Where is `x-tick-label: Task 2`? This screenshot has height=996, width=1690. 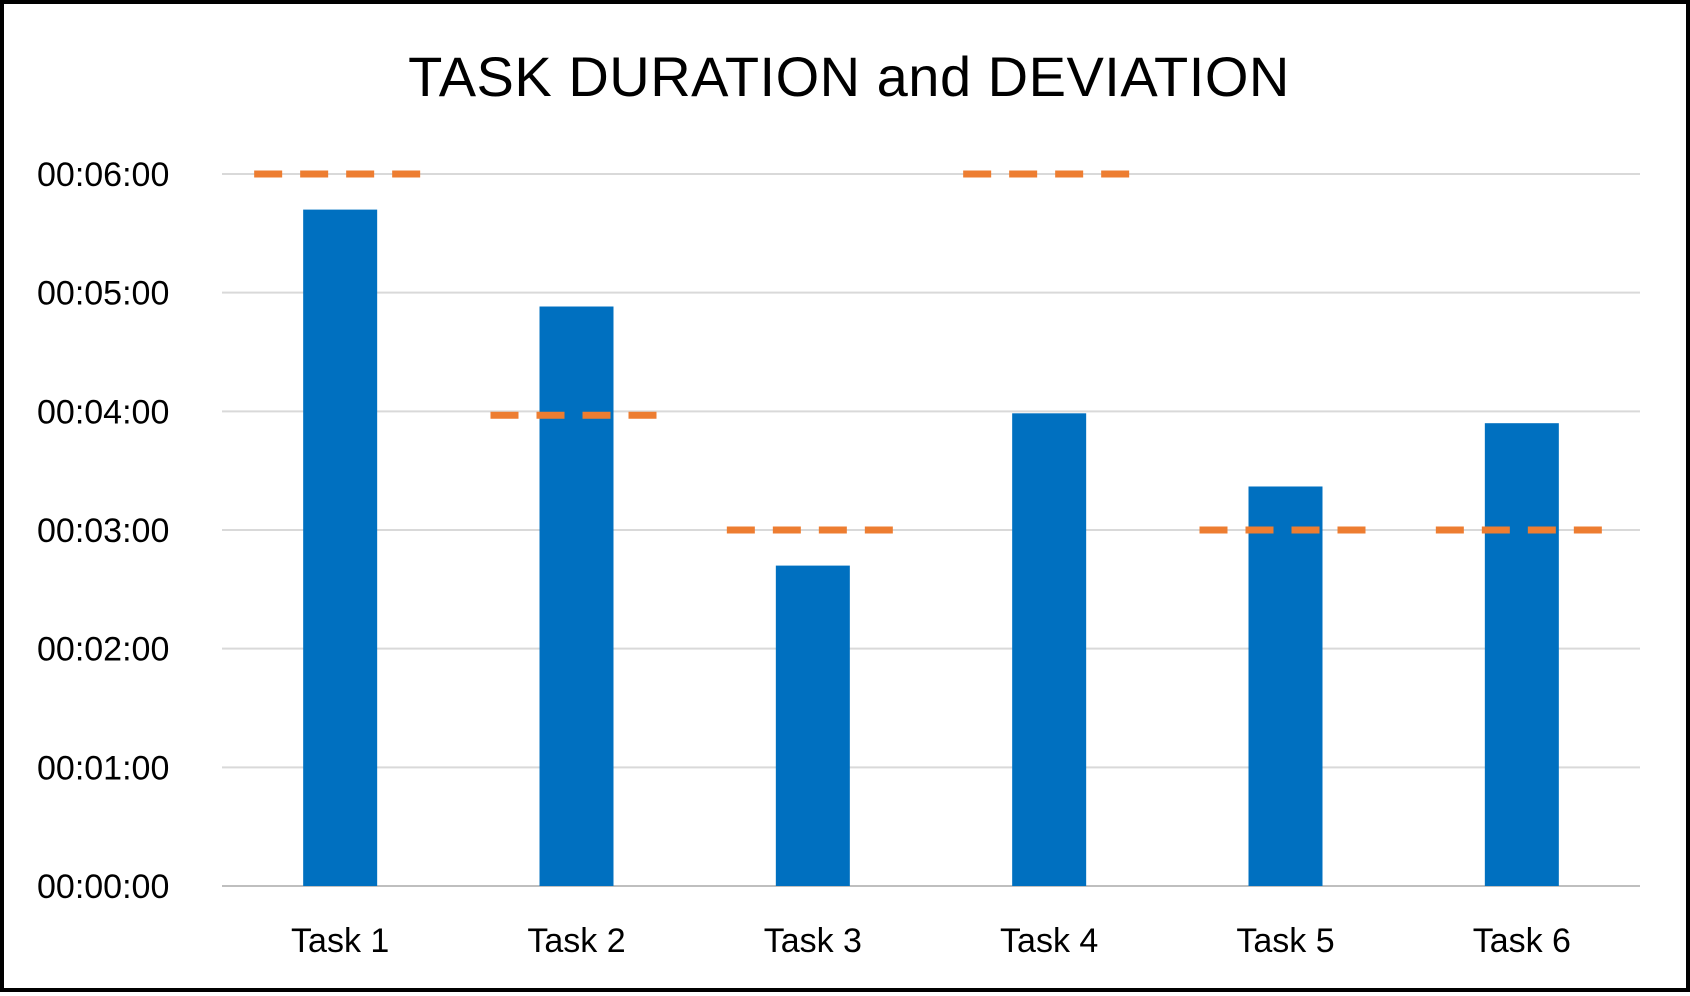
x-tick-label: Task 2 is located at coordinates (576, 941).